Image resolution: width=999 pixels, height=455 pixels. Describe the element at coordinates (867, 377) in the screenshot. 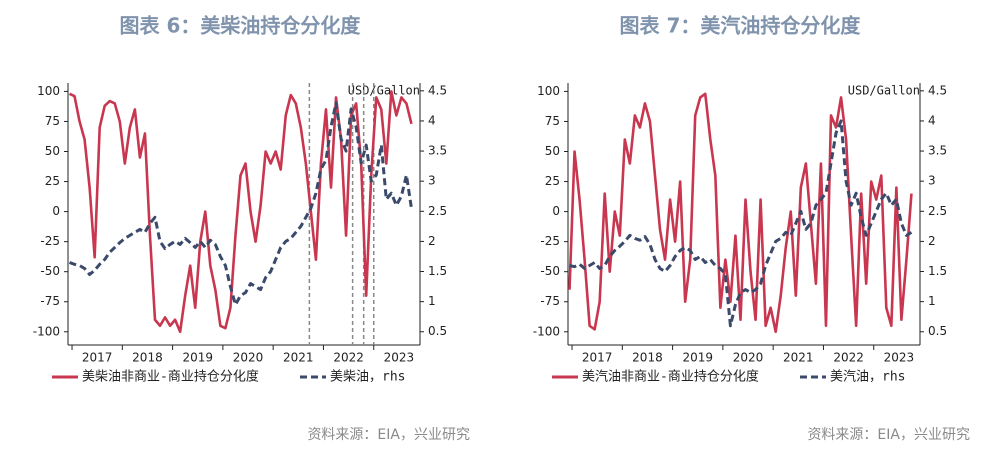

I see `legend-label: 美汽油，rhs` at that location.